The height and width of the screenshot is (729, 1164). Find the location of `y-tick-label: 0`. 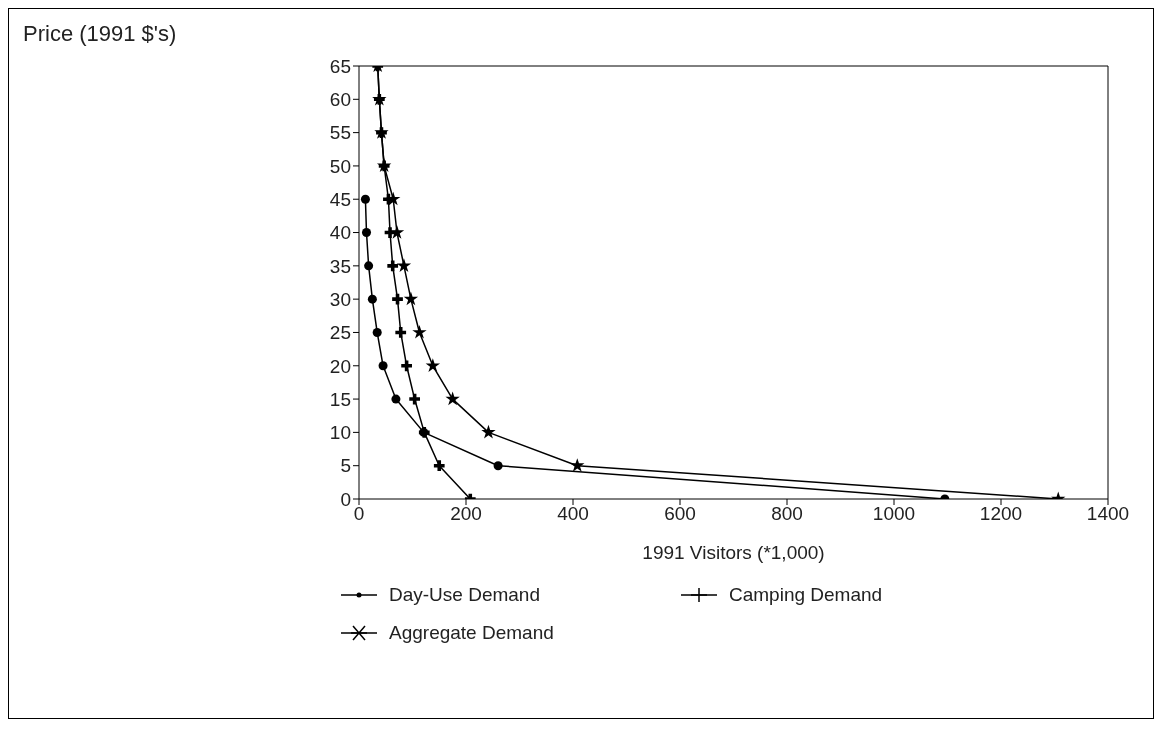

y-tick-label: 0 is located at coordinates (345, 499).